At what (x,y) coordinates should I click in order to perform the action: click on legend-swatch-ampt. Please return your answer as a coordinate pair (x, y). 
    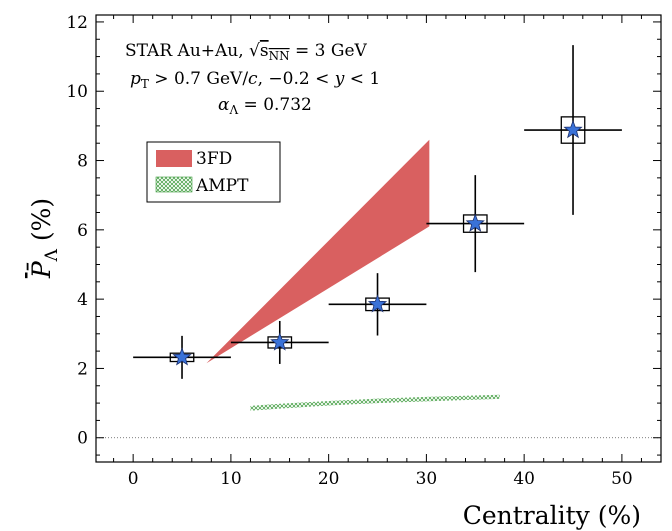
    Looking at the image, I should click on (174, 184).